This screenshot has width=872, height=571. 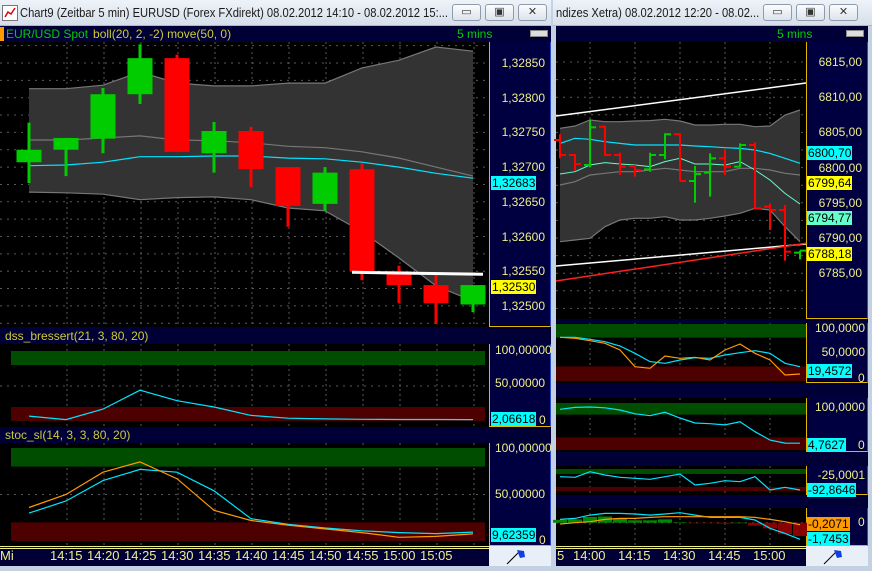 What do you see at coordinates (244, 494) in the screenshot?
I see `stoc-chart-area` at bounding box center [244, 494].